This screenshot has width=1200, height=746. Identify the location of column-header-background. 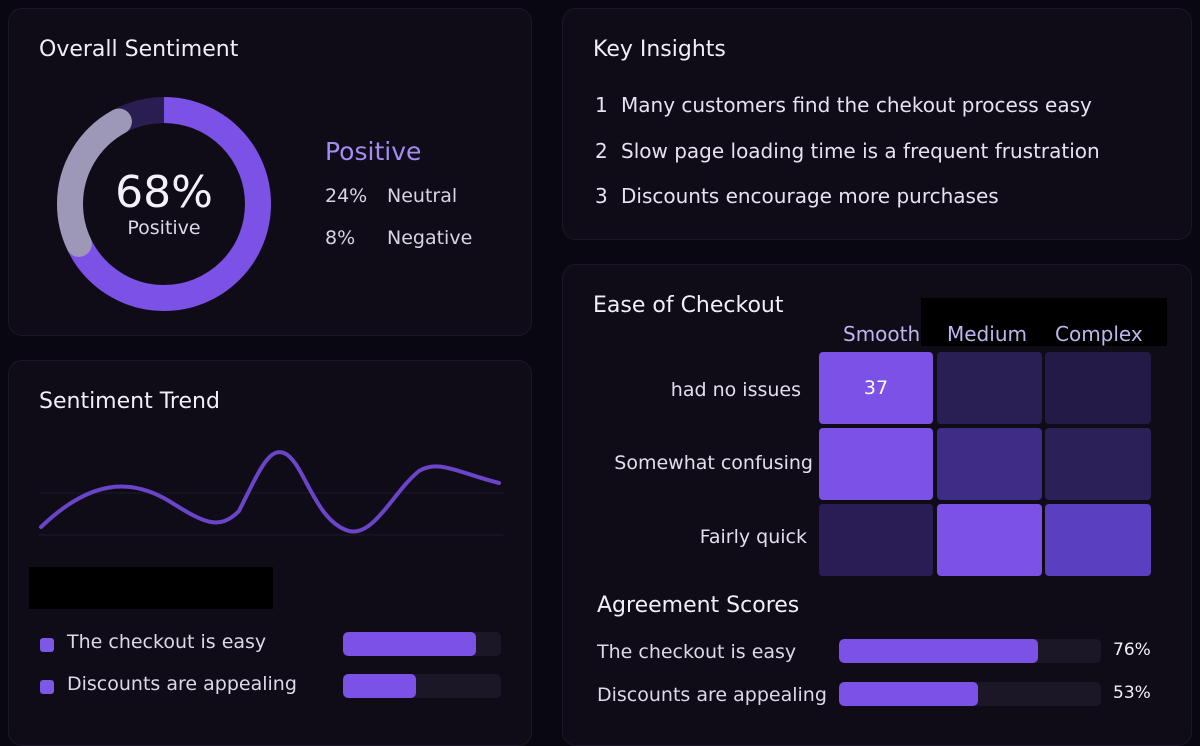
(1044, 322).